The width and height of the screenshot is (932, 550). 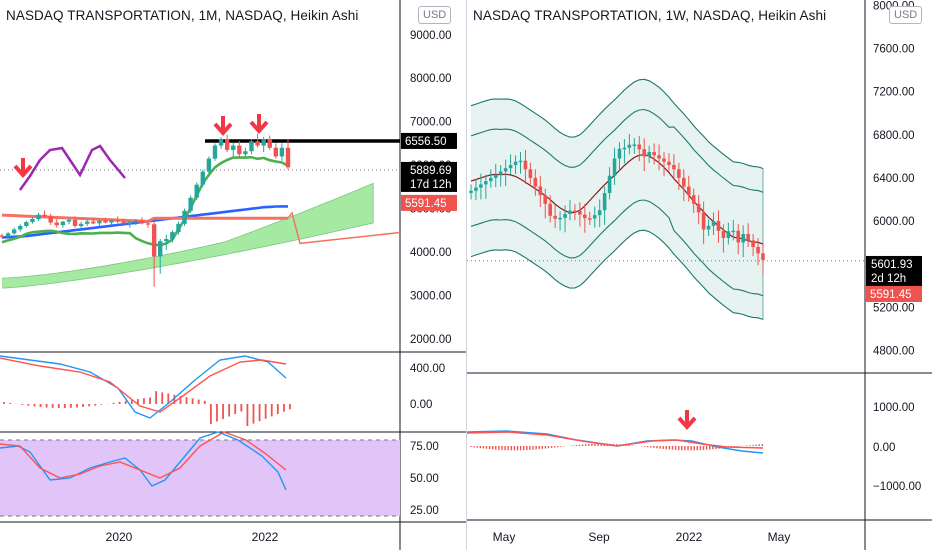 I want to click on right-countdown-label: 2d 12h, so click(x=888, y=279).